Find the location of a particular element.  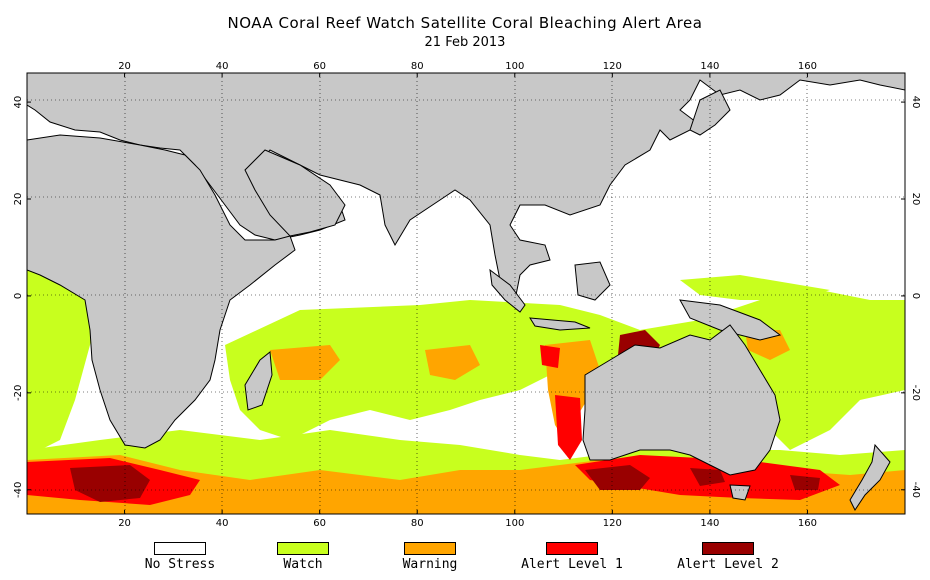

lat-tick-label-left: 40 is located at coordinates (18, 102).